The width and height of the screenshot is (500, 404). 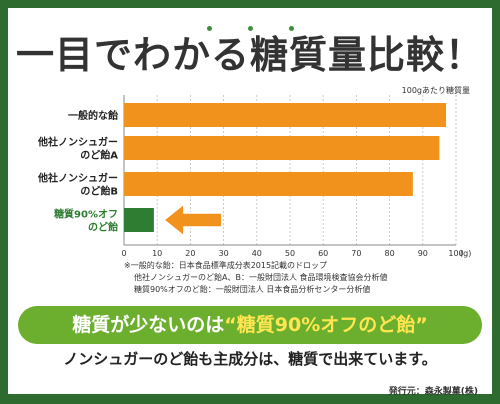 I want to click on x-tick-label: 40, so click(x=257, y=253).